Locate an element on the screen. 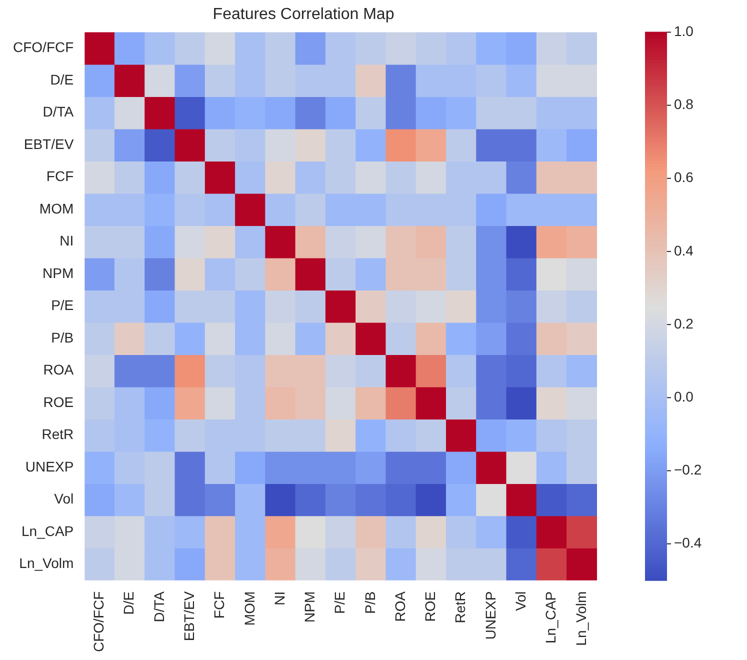 Image resolution: width=747 pixels, height=660 pixels. y-tick-label: Ln_Volm is located at coordinates (46, 563).